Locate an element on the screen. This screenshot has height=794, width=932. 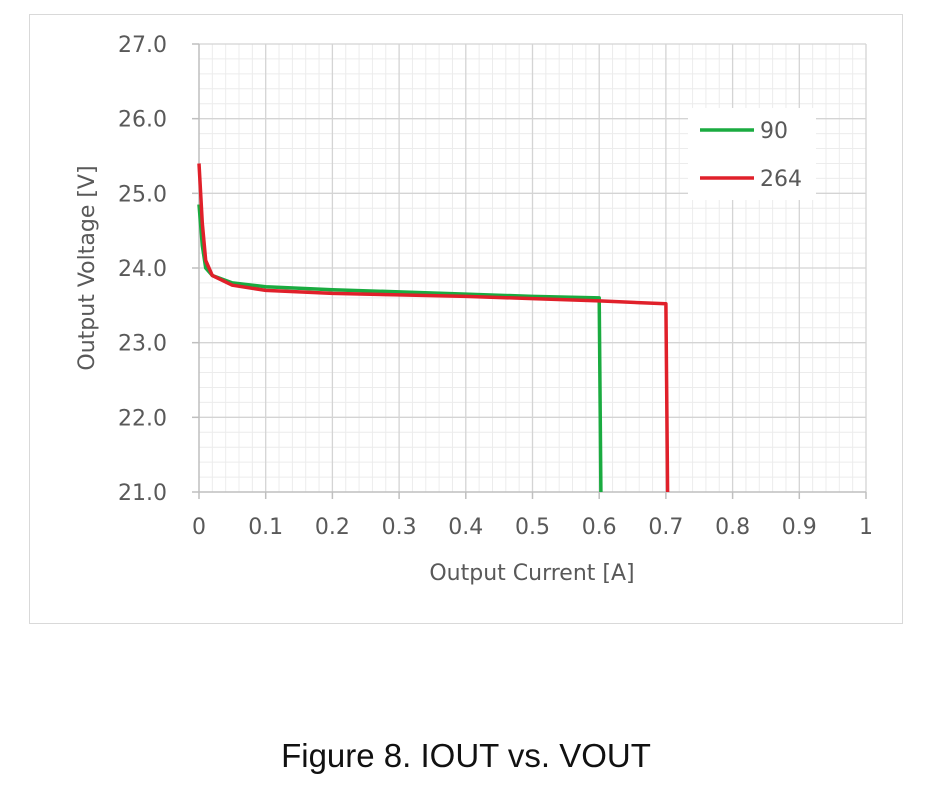
y-tick-label: 26.0 is located at coordinates (142, 120).